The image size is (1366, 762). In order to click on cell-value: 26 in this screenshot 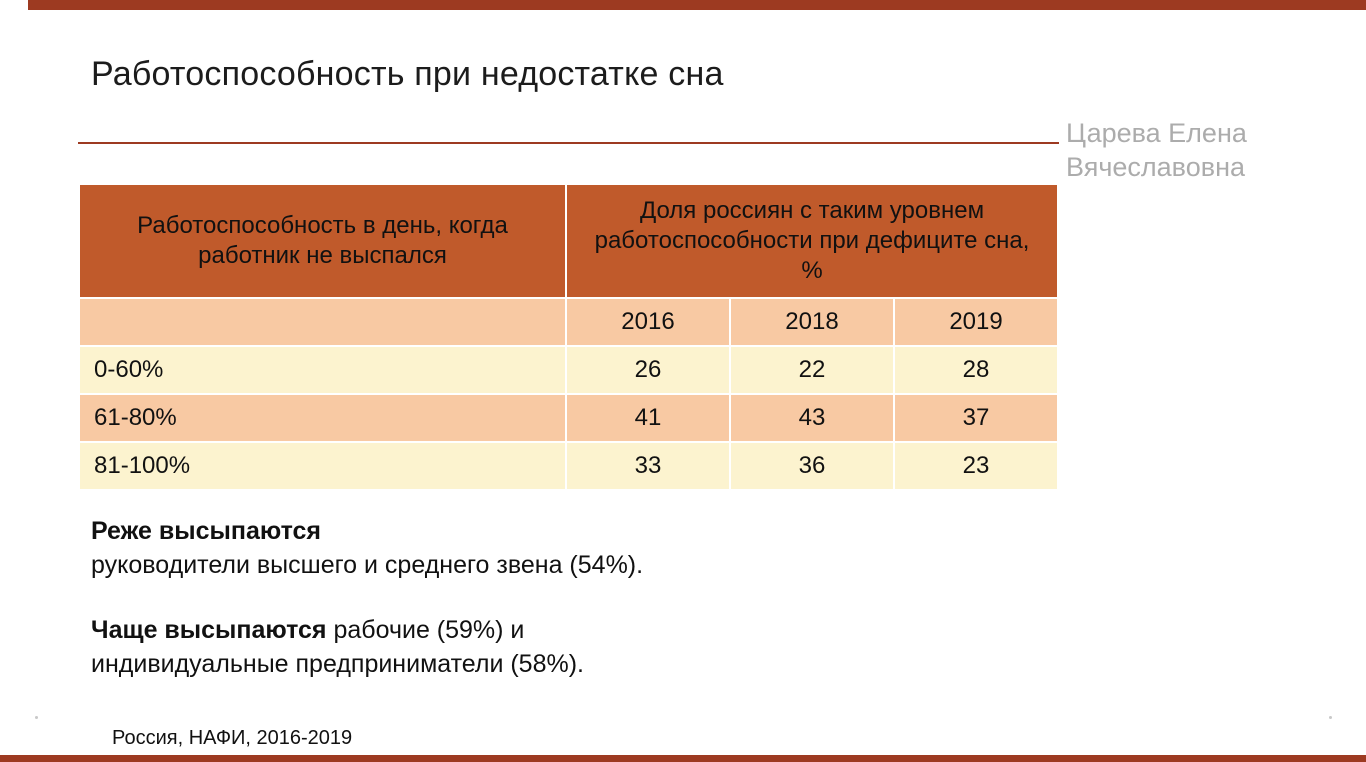, I will do `click(648, 370)`.